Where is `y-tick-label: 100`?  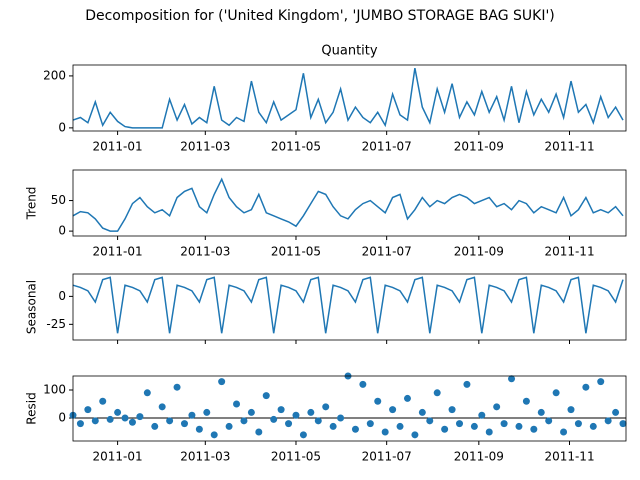
y-tick-label: 100 is located at coordinates (54, 390).